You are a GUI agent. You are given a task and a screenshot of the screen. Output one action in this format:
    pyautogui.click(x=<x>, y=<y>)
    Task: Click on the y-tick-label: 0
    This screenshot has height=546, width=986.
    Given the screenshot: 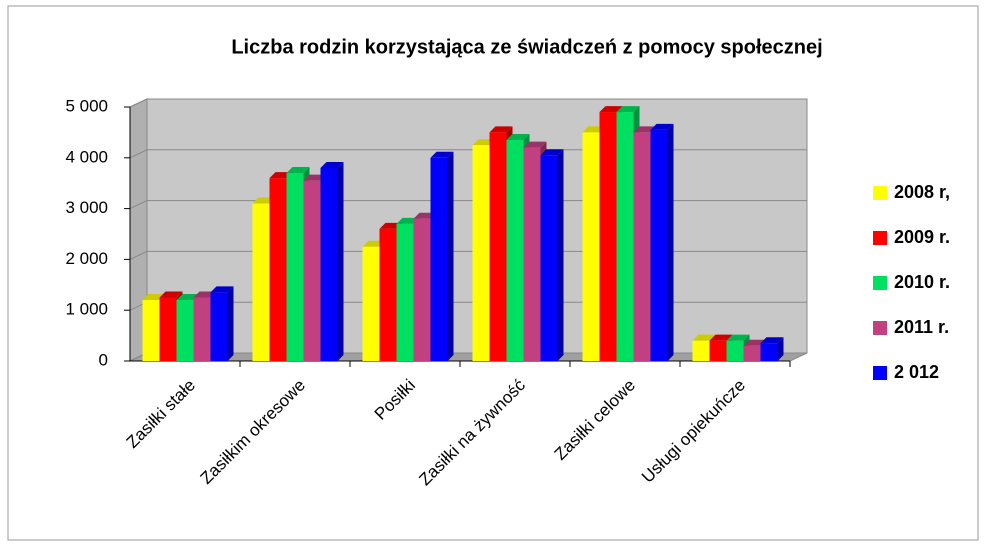 What is the action you would take?
    pyautogui.click(x=103, y=359)
    